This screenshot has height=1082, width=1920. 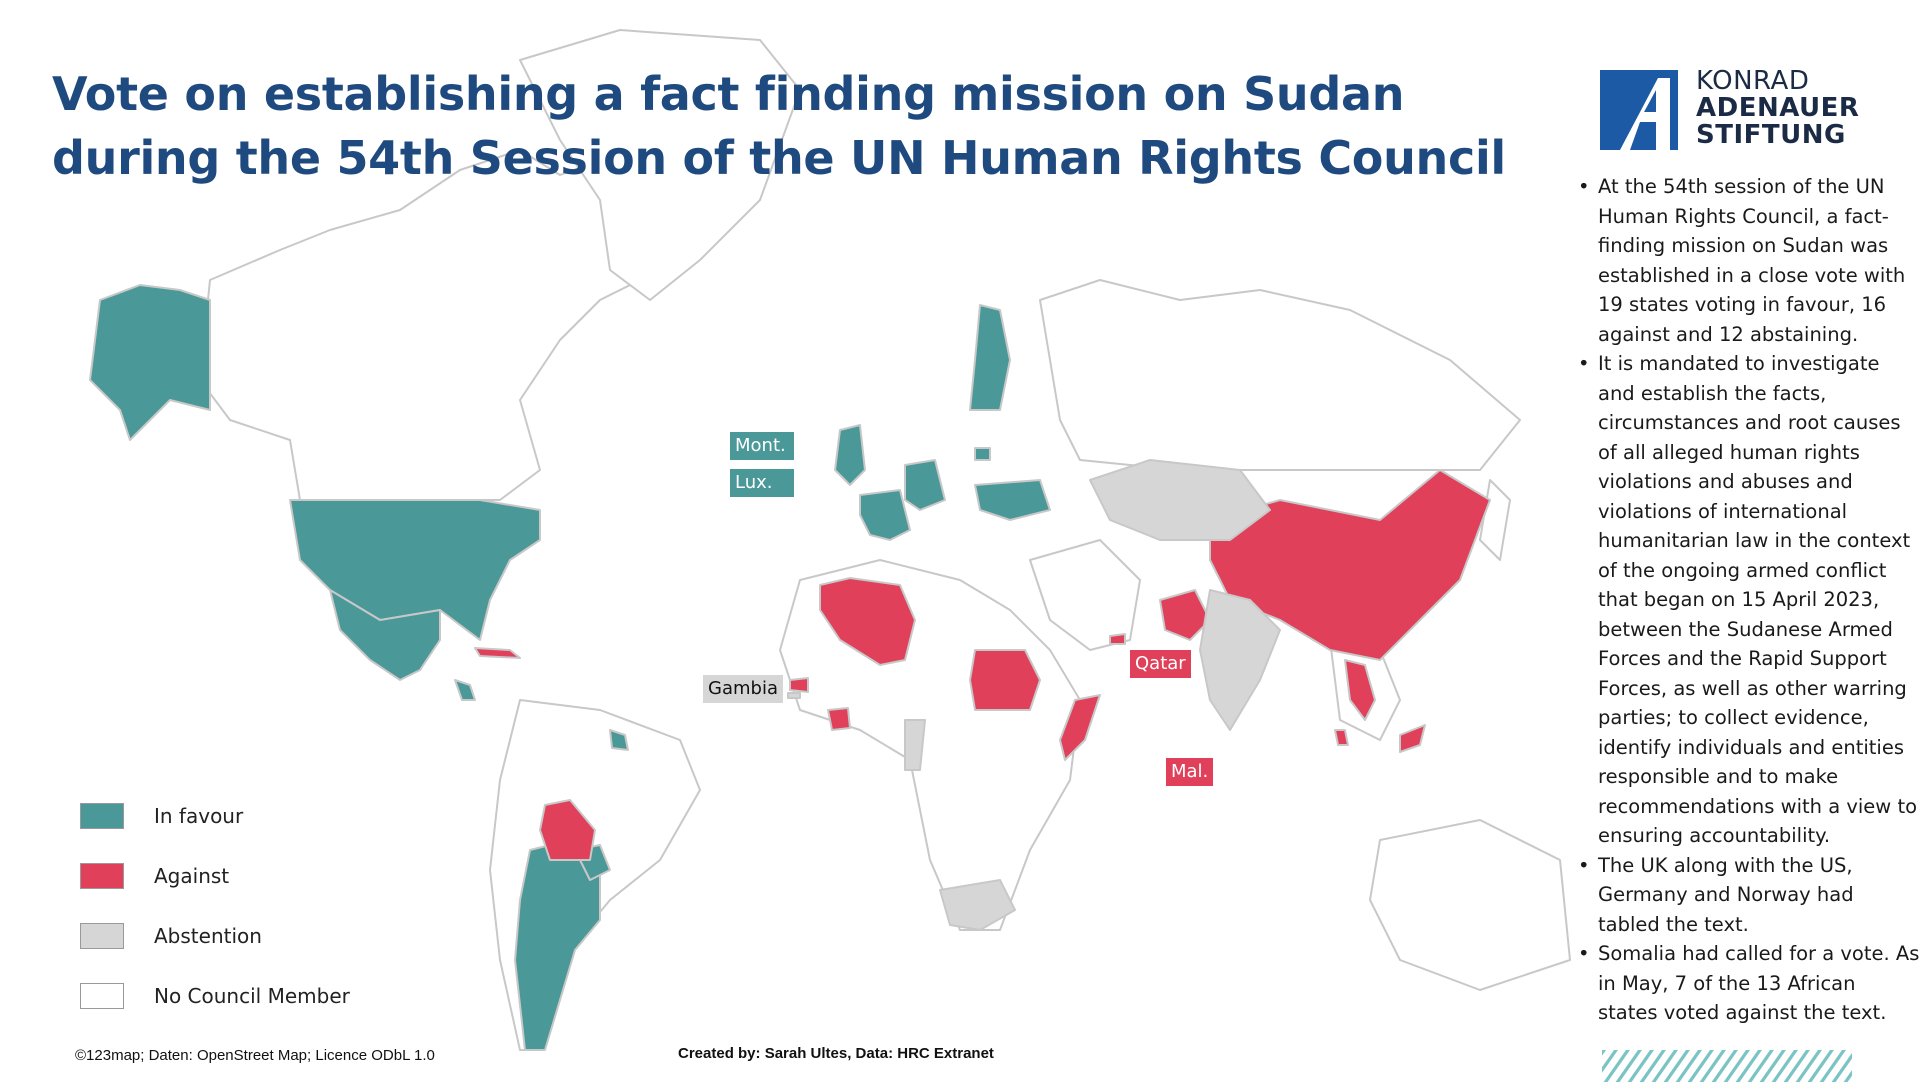 I want to click on country-south-africa, so click(x=977, y=905).